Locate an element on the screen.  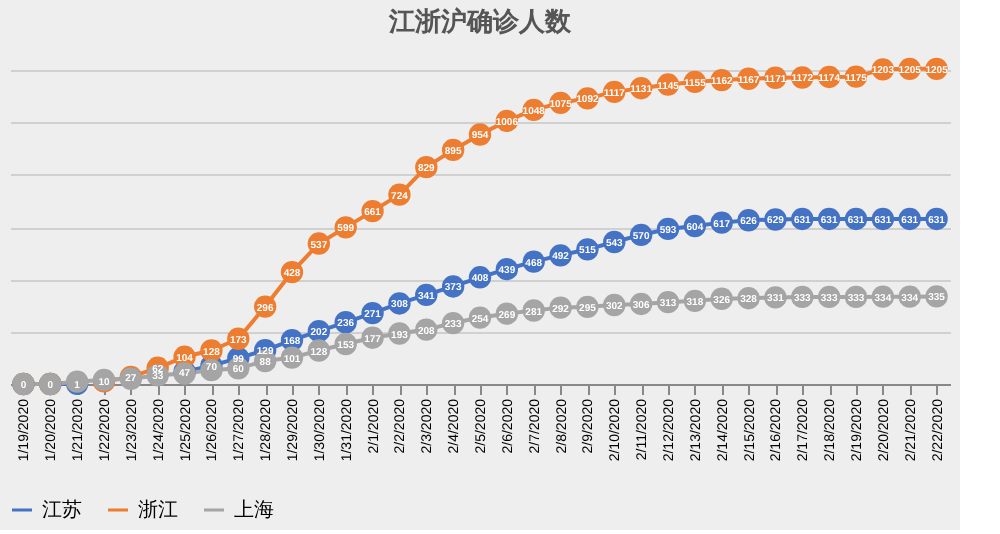
legend-label: 江苏 is located at coordinates (62, 510).